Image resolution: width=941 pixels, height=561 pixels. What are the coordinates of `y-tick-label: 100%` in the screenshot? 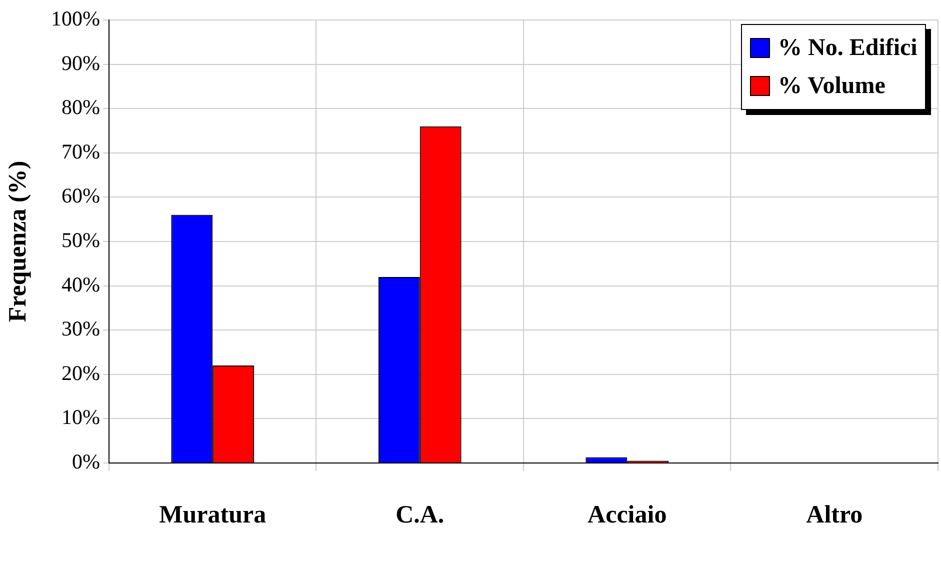 It's located at (75, 18).